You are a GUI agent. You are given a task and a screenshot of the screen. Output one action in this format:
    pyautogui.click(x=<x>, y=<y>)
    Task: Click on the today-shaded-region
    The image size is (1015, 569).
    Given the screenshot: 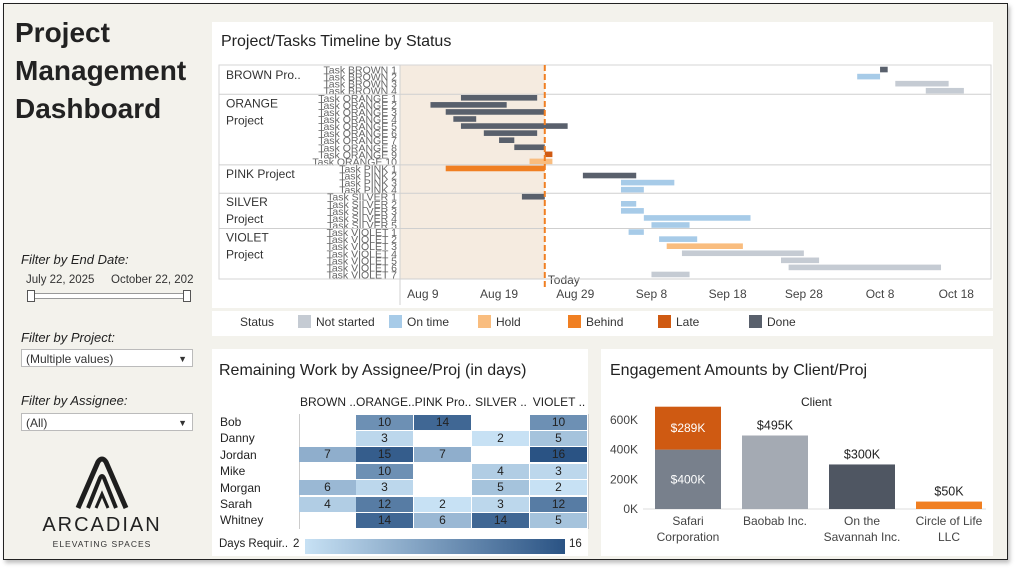 What is the action you would take?
    pyautogui.click(x=472, y=172)
    